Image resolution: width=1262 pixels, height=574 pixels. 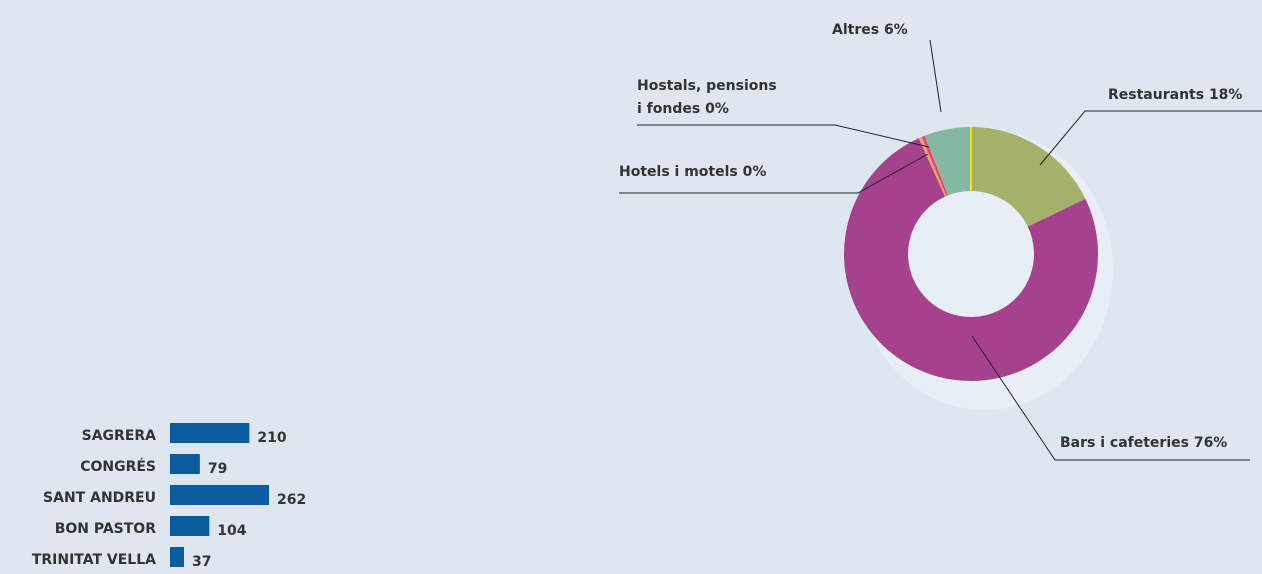 What do you see at coordinates (895, 30) in the screenshot?
I see `slice-value: 6%` at bounding box center [895, 30].